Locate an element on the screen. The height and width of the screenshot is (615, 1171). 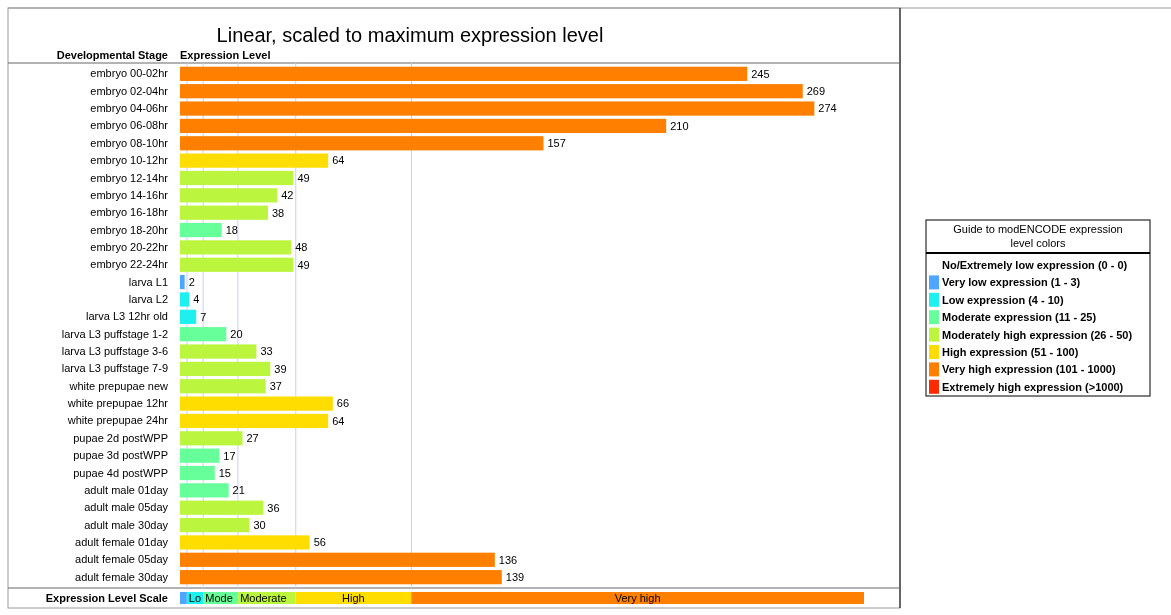
legend-label: Moderately high expression (26 - 50) is located at coordinates (1037, 334).